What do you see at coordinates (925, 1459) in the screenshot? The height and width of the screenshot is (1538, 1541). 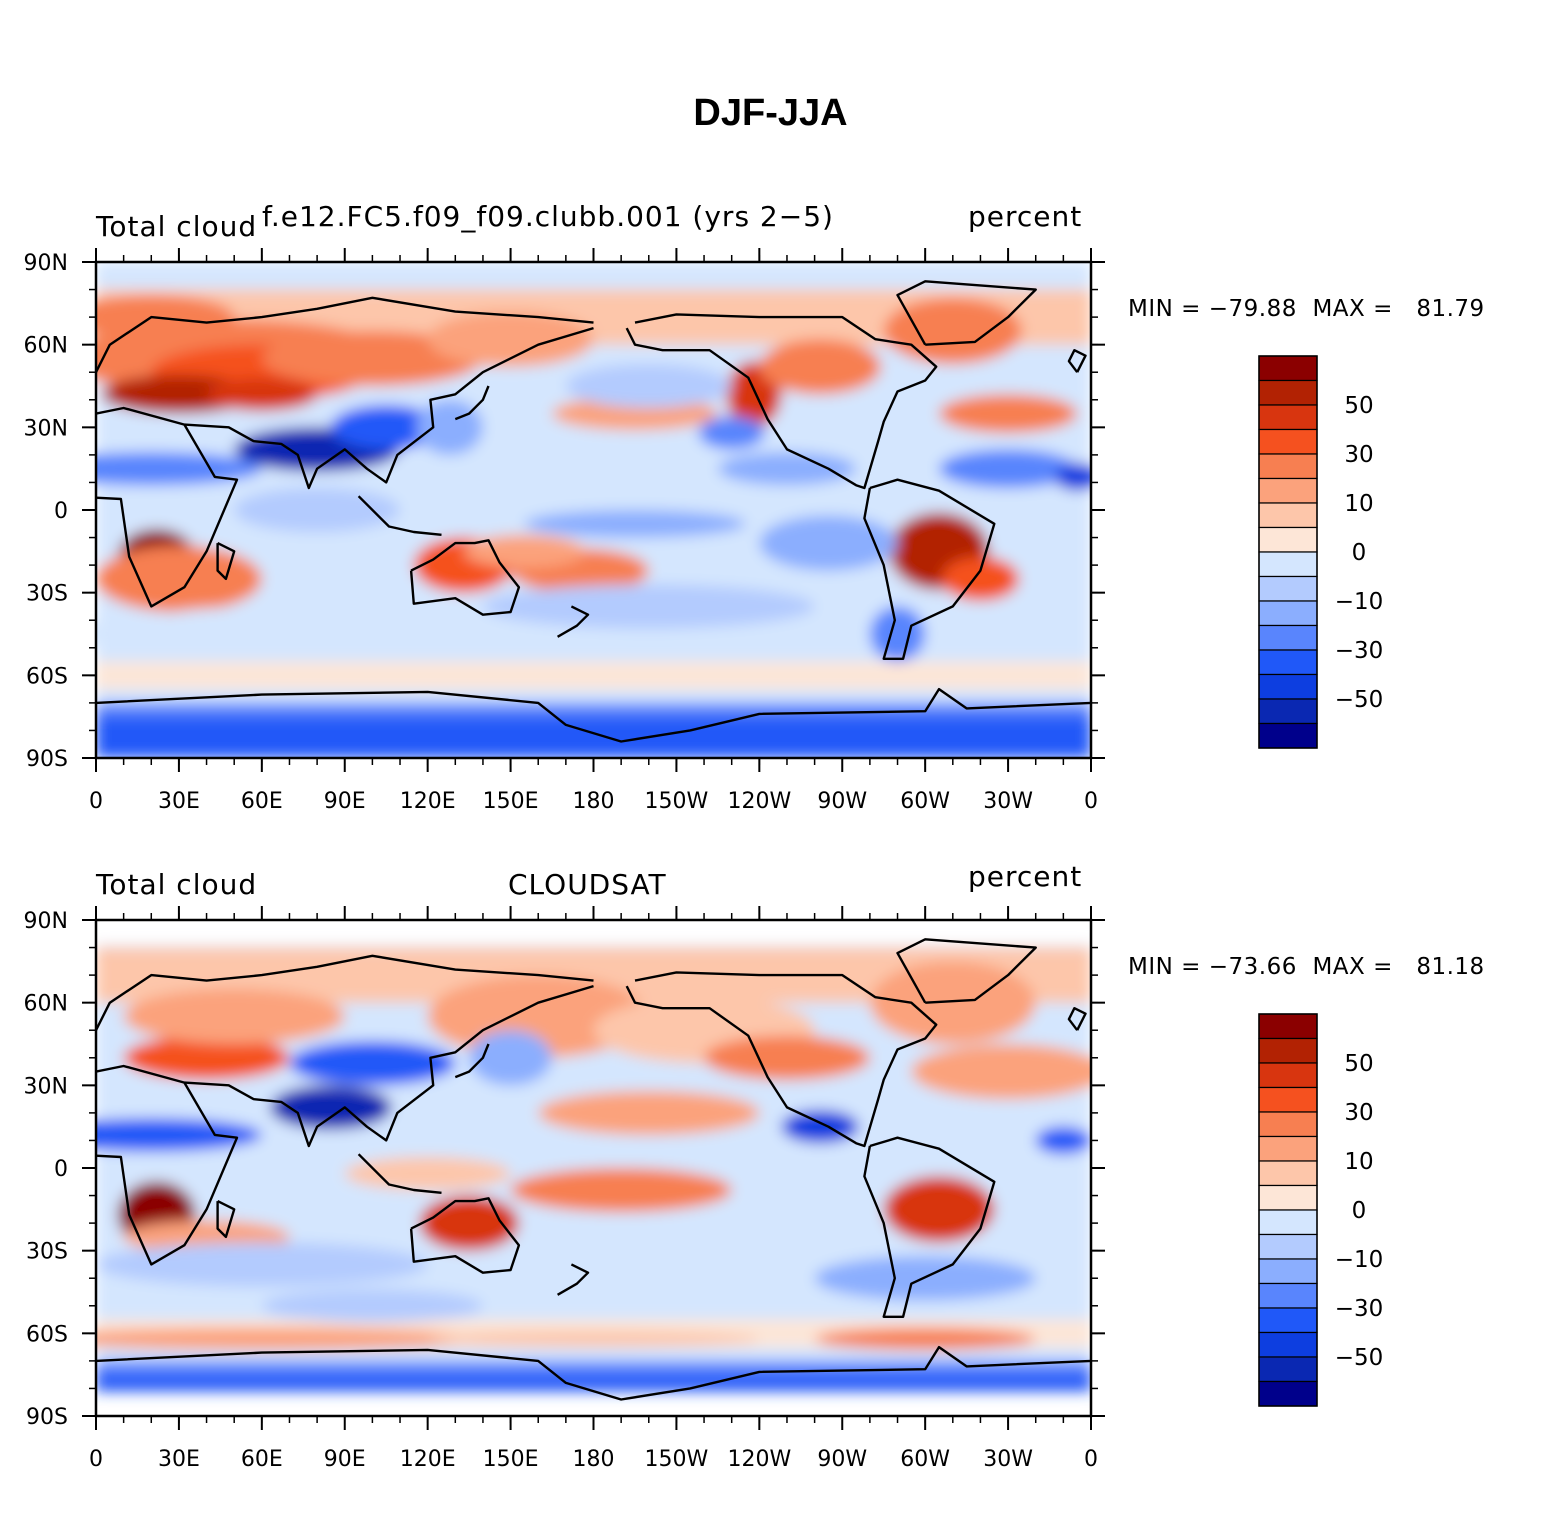 I see `lon-tick-label: 60W` at bounding box center [925, 1459].